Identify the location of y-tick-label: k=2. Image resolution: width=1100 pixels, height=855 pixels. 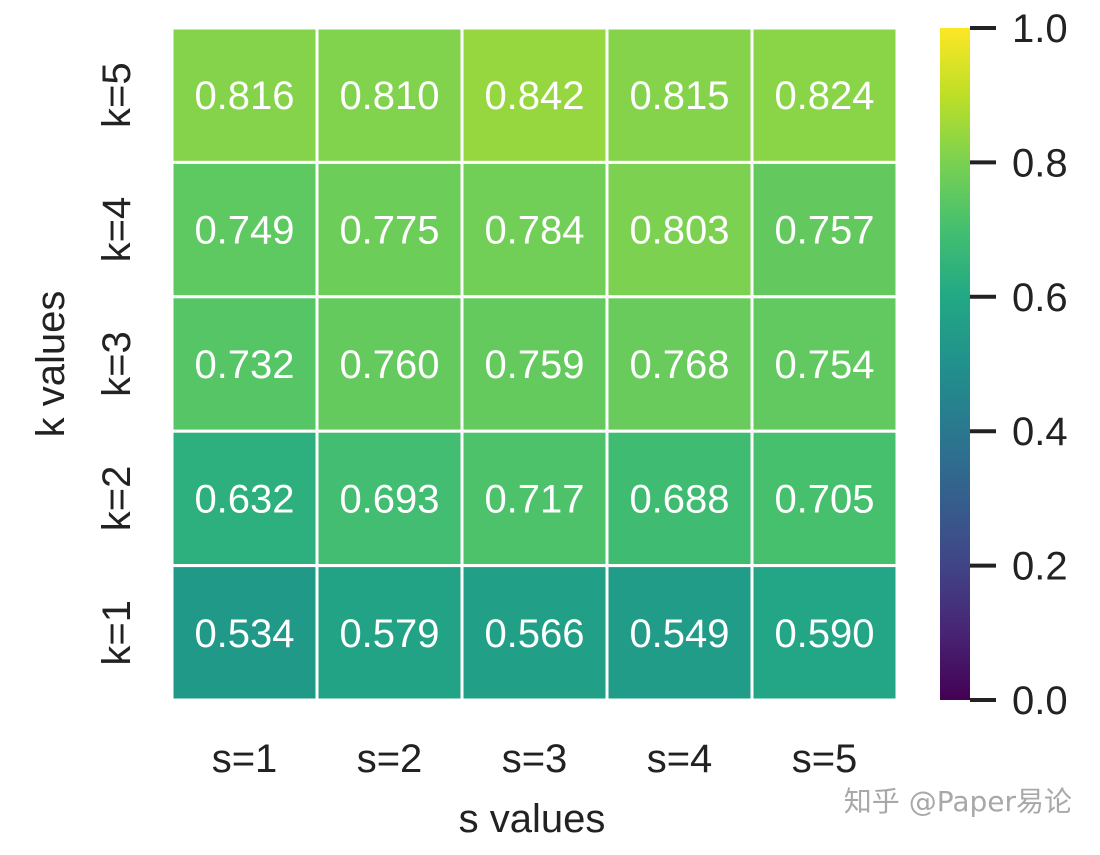
(117, 499).